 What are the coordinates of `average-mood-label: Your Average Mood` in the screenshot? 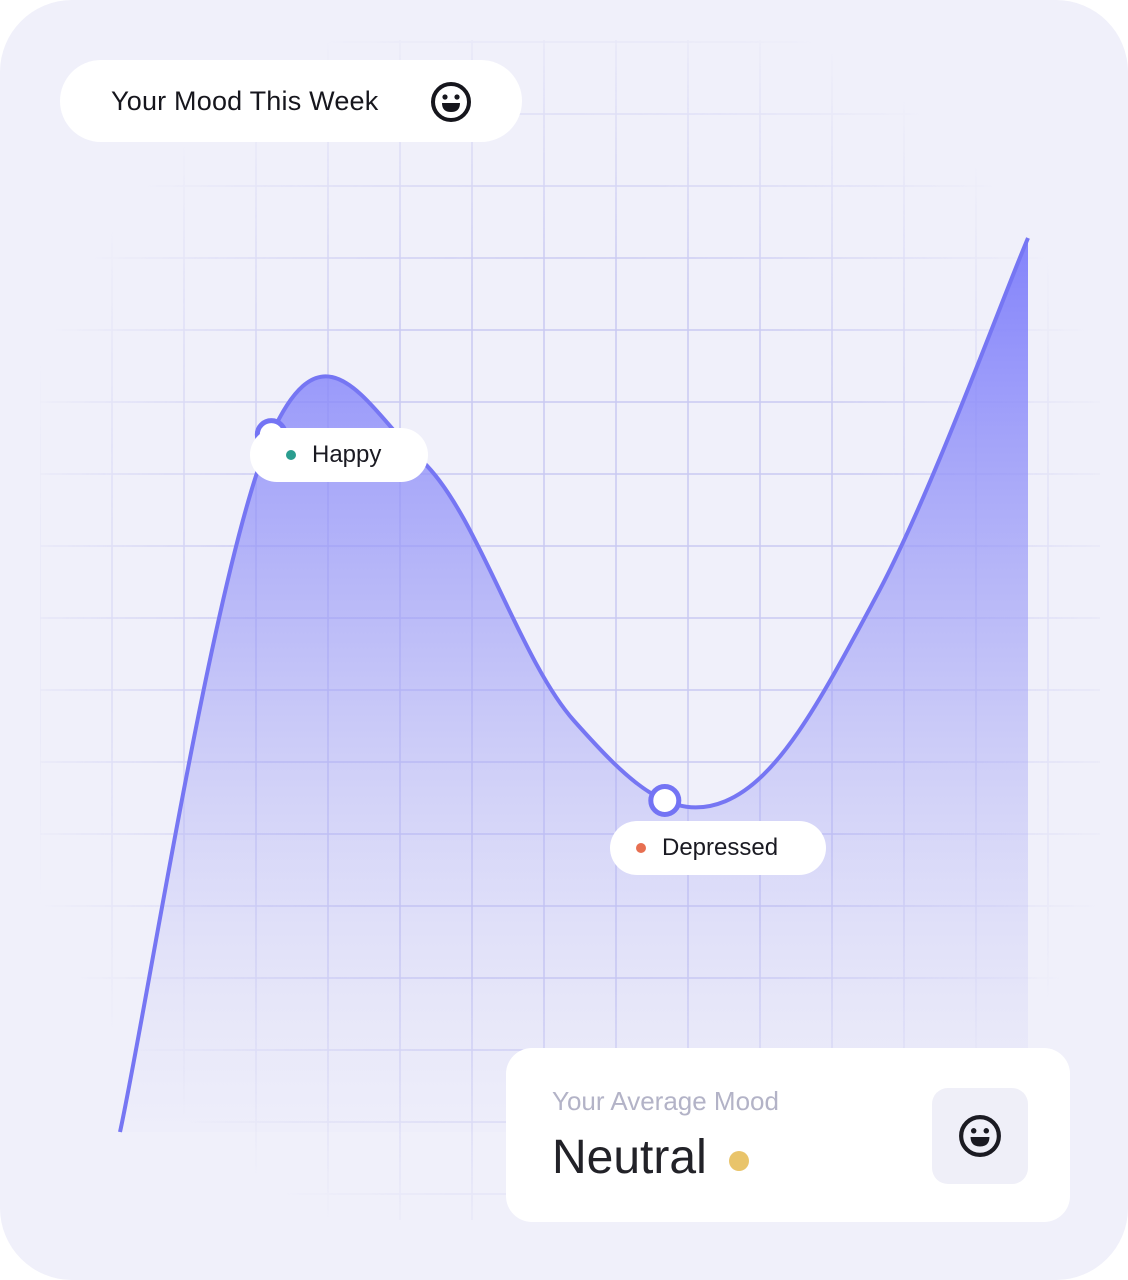 It's located at (665, 1101).